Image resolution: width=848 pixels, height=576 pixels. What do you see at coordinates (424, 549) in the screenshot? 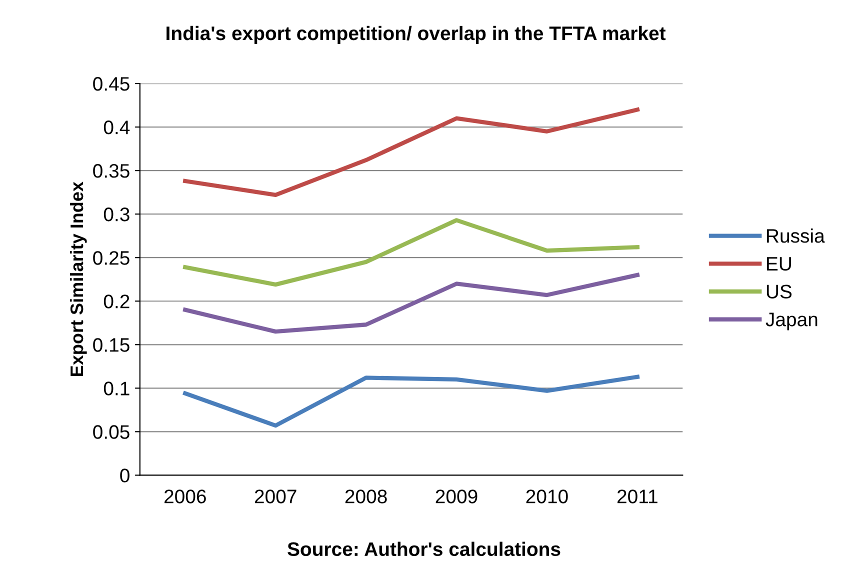
I see `source-note: Source: Author's calculations` at bounding box center [424, 549].